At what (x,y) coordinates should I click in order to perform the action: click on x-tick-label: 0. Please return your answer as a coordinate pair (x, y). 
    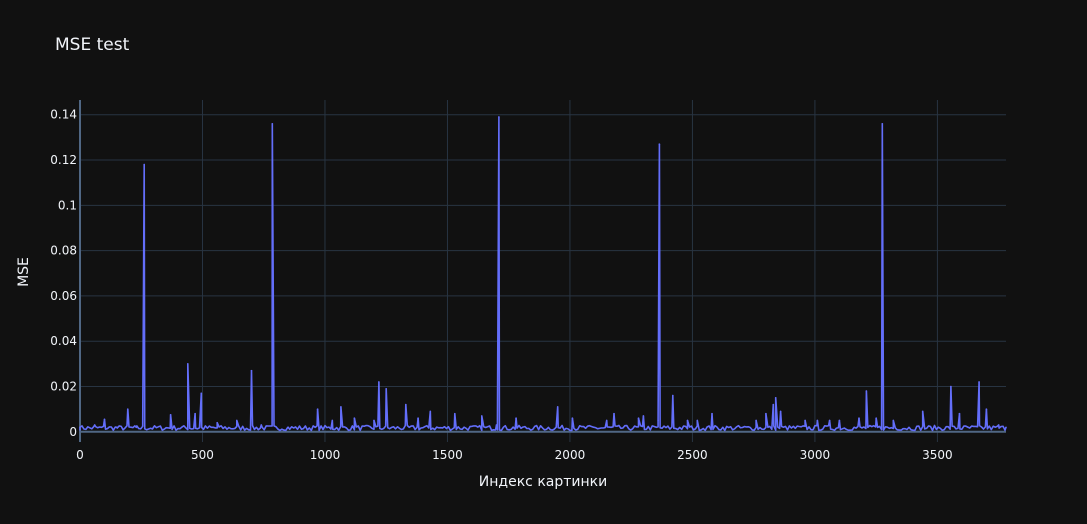
    Looking at the image, I should click on (80, 455).